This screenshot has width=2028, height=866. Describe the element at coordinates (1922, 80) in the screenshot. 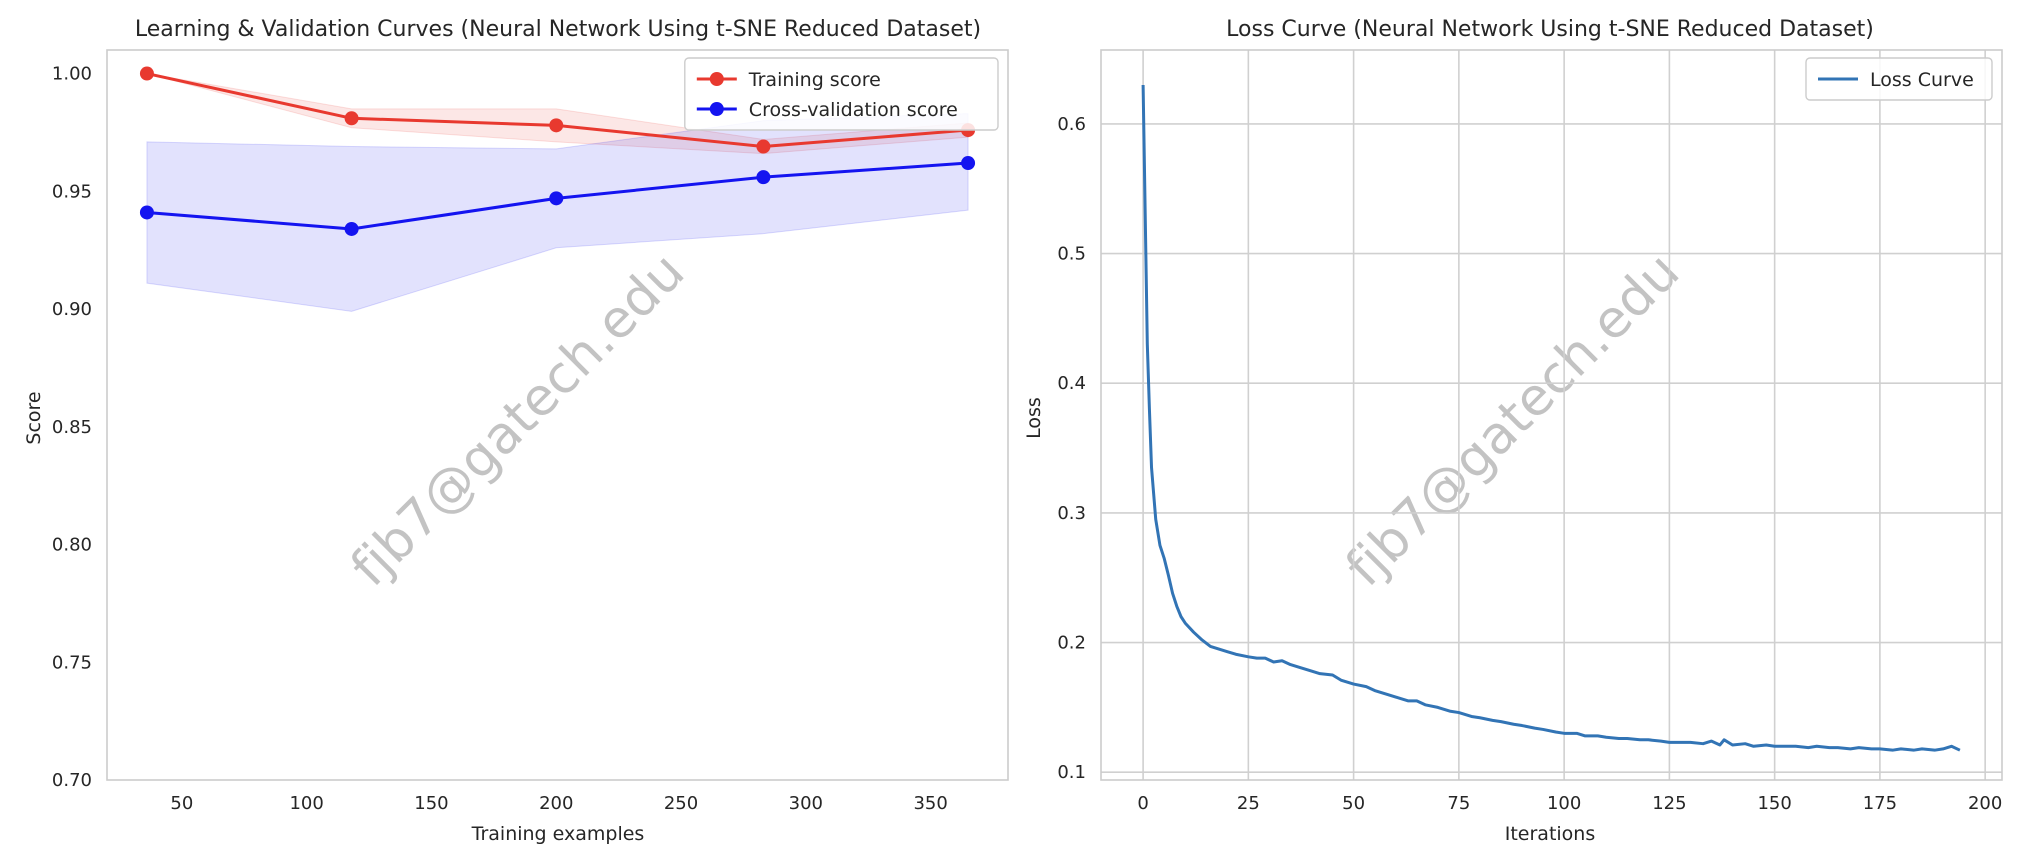

I see `loss-curve-legend-label: Loss Curve` at that location.